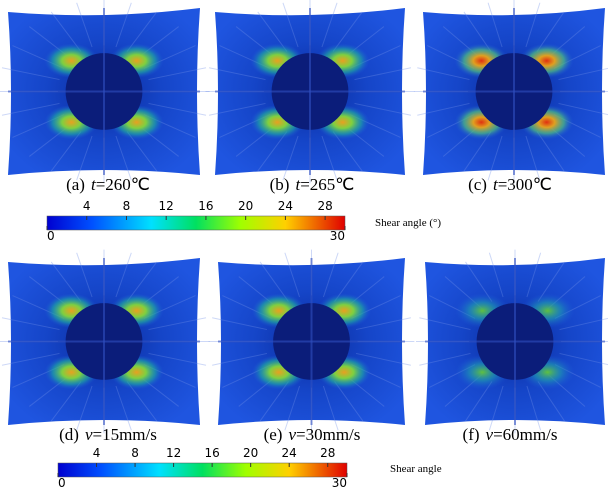  What do you see at coordinates (69, 434) in the screenshot?
I see `caption-label: (d)` at bounding box center [69, 434].